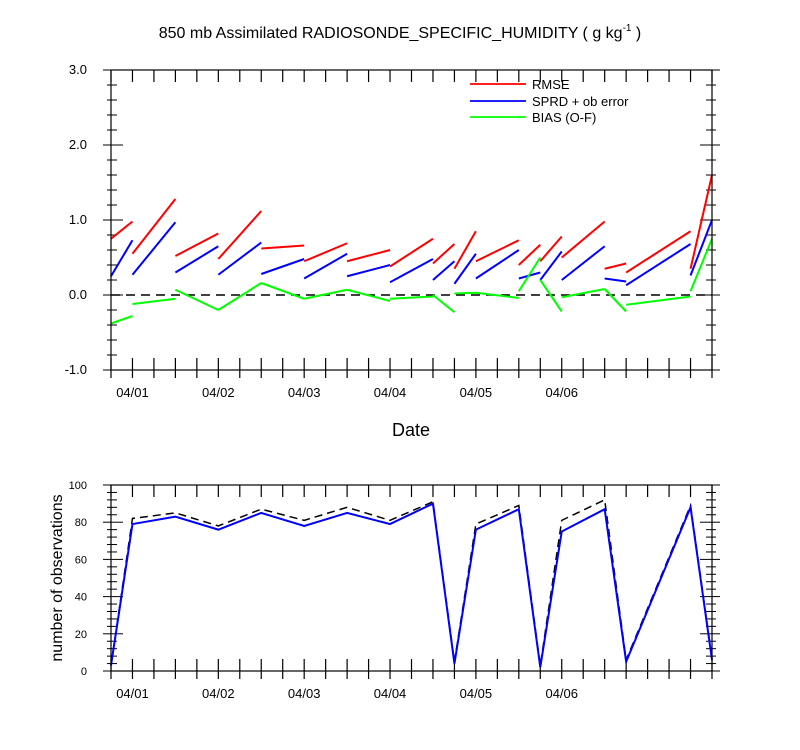 The width and height of the screenshot is (800, 750). Describe the element at coordinates (78, 144) in the screenshot. I see `y-tick-label: 2.0` at that location.